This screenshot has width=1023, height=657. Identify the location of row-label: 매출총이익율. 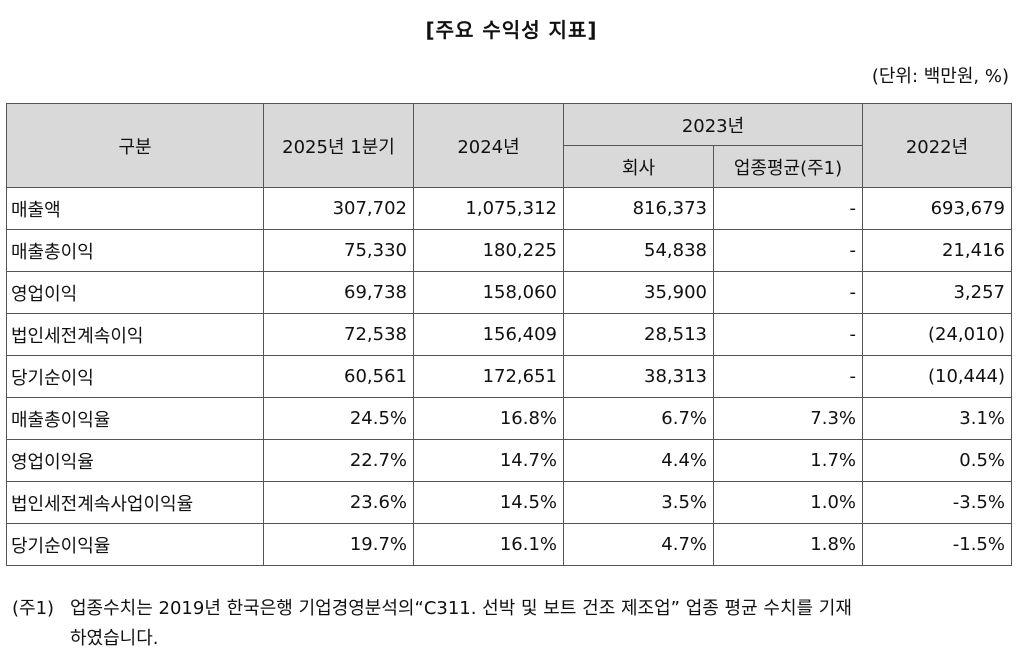
(135, 418).